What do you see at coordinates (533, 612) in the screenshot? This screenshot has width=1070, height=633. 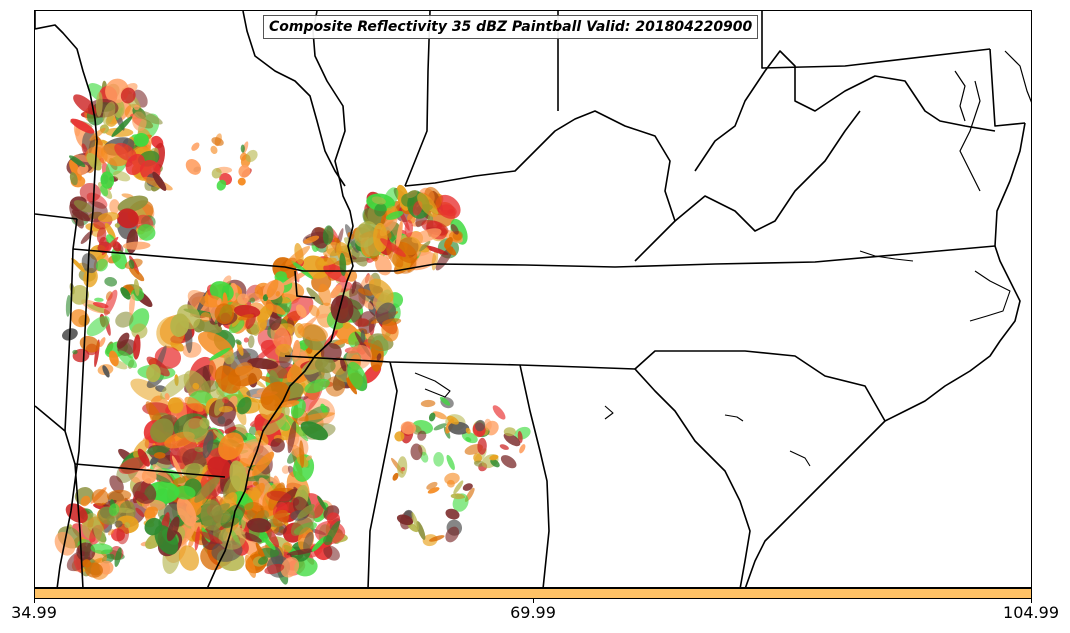 I see `colorbar-tick-mid: 69.99` at bounding box center [533, 612].